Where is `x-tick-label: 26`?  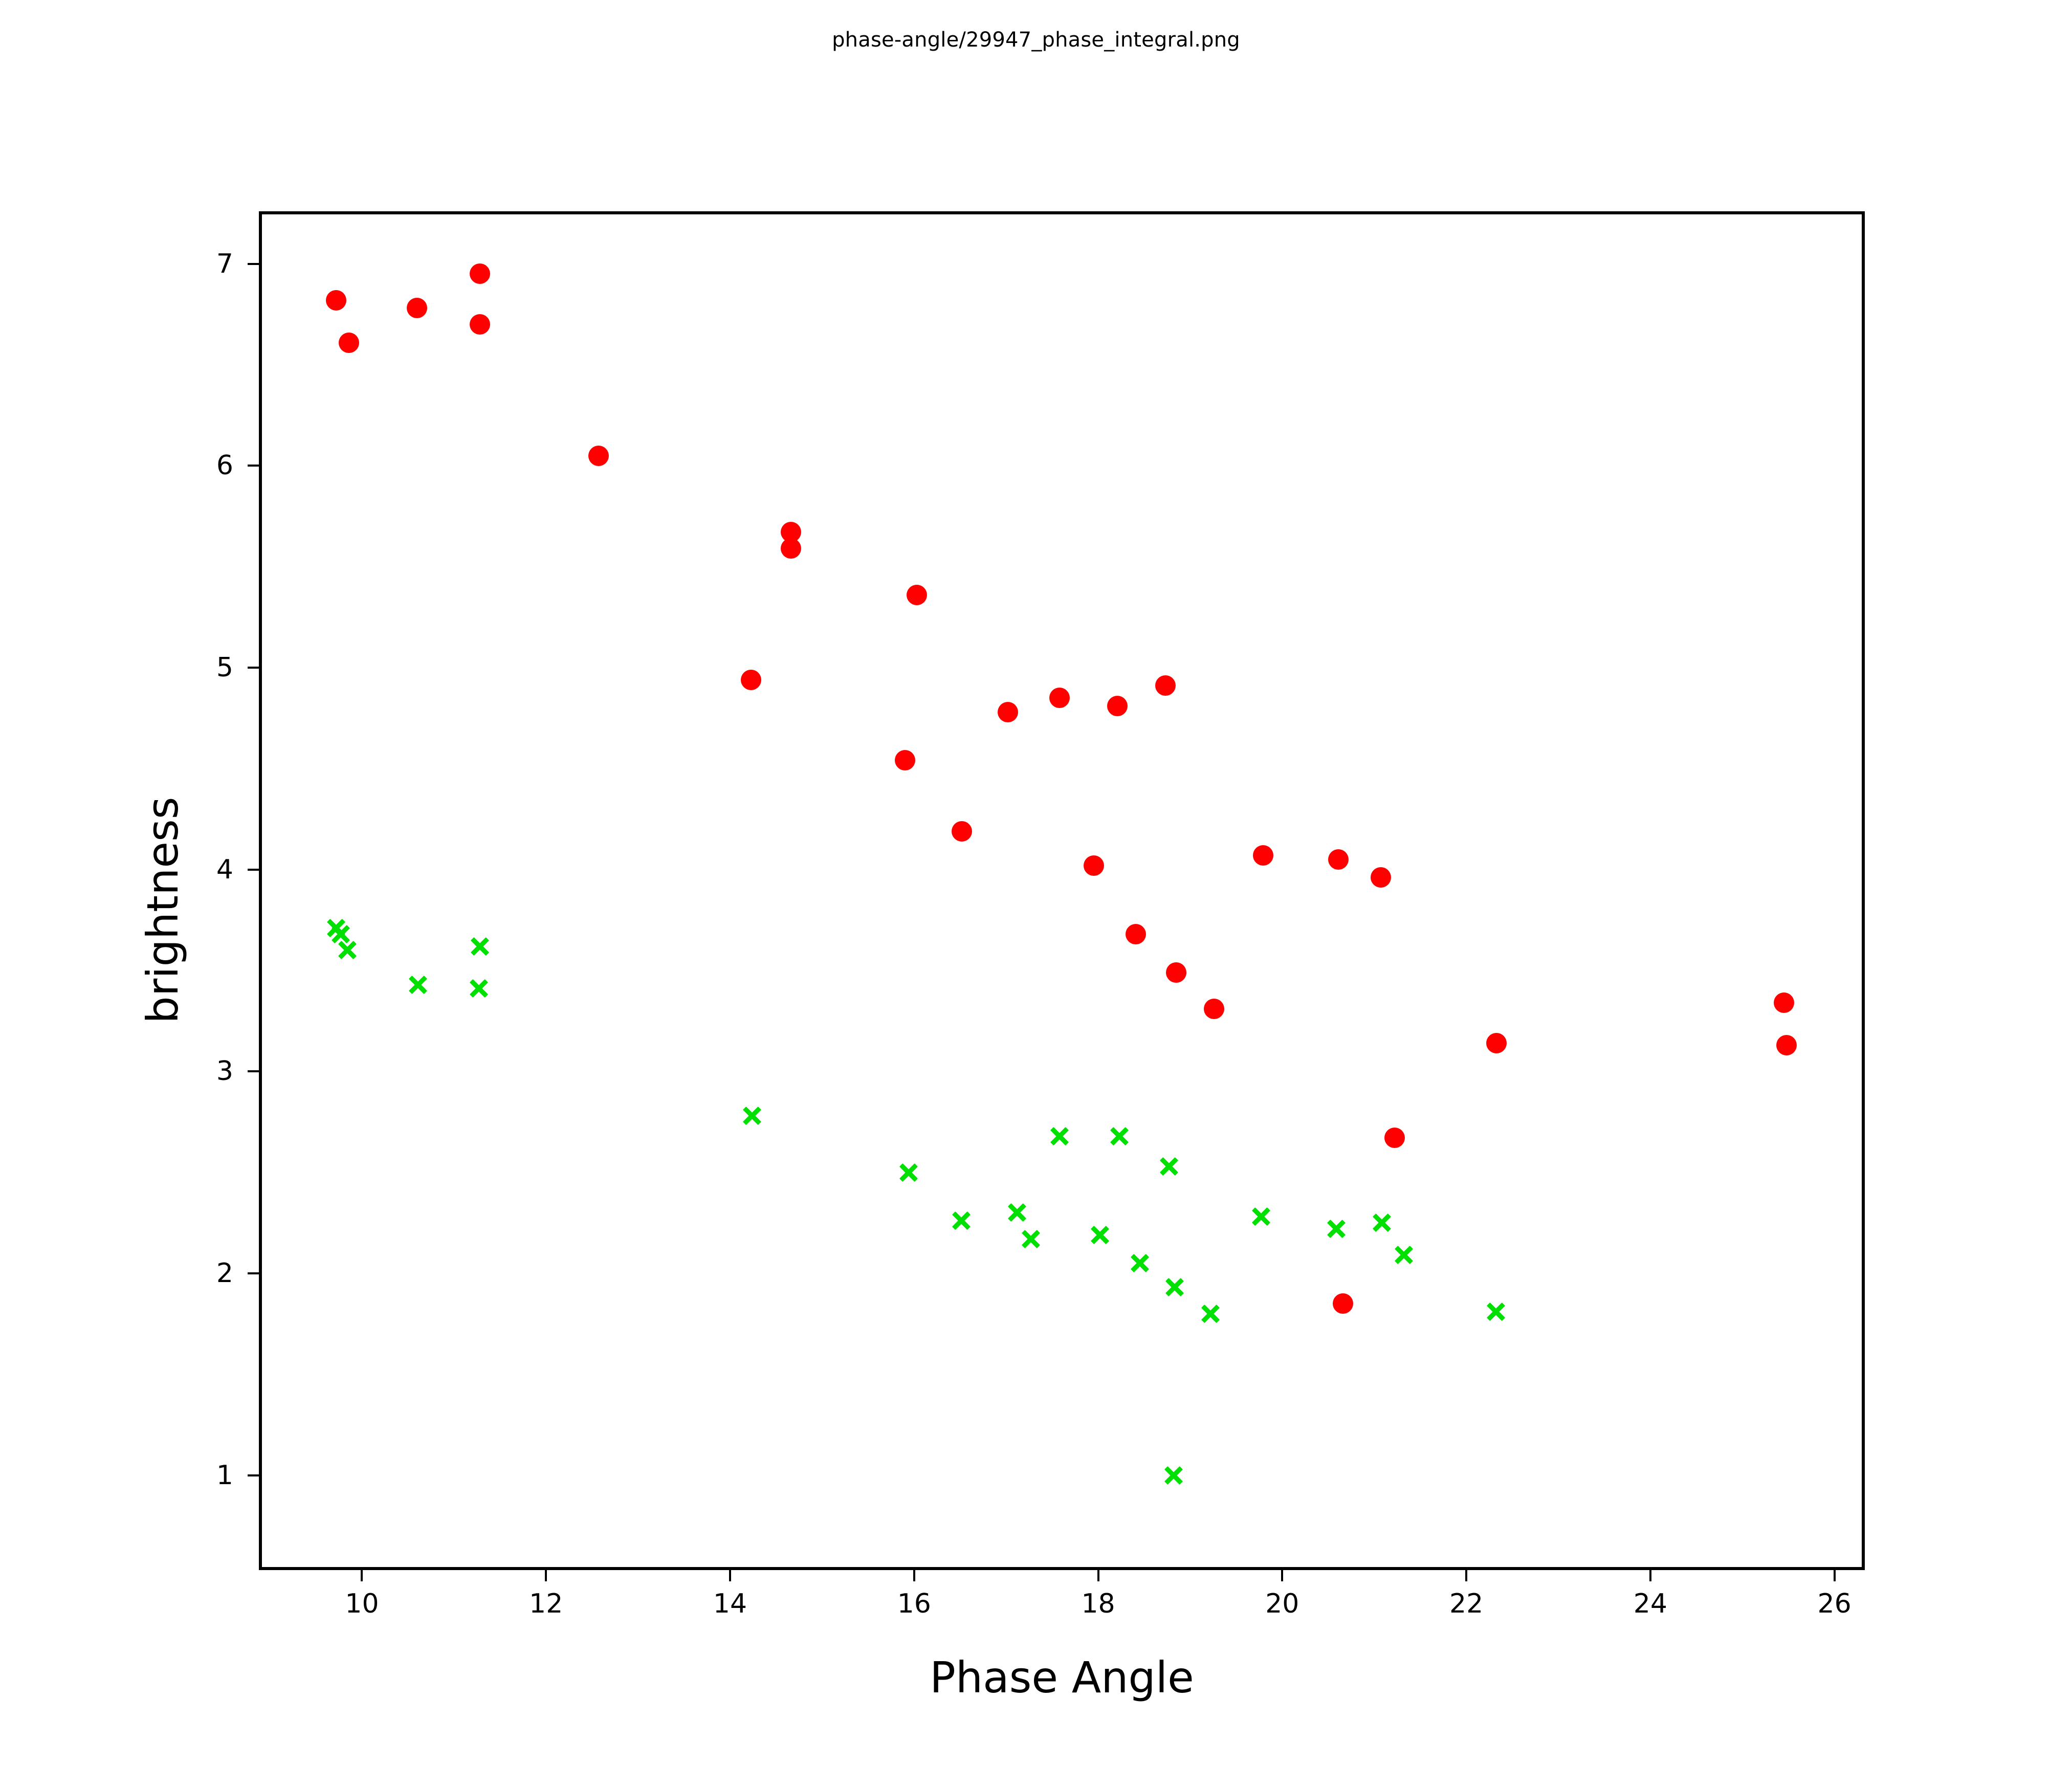 x-tick-label: 26 is located at coordinates (1834, 1603).